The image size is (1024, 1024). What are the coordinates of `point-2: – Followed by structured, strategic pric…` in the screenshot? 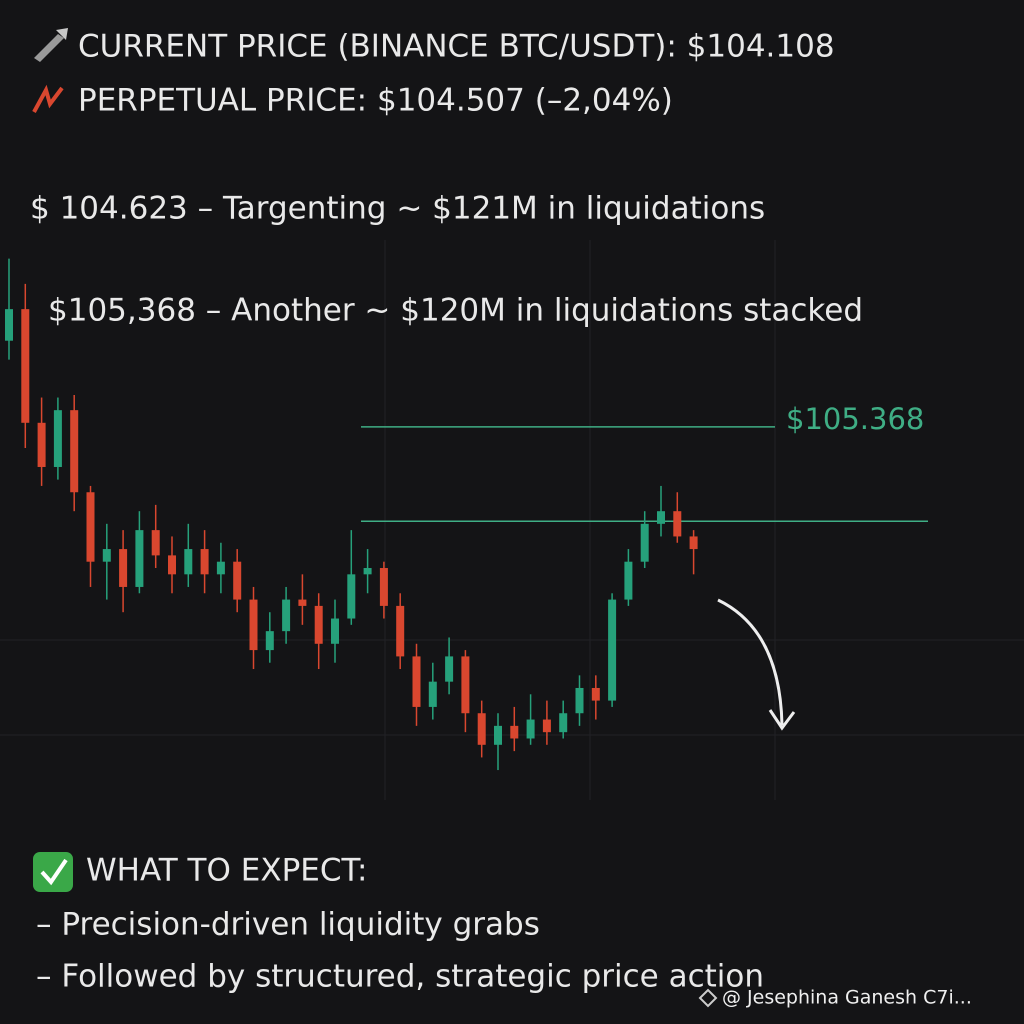 It's located at (400, 977).